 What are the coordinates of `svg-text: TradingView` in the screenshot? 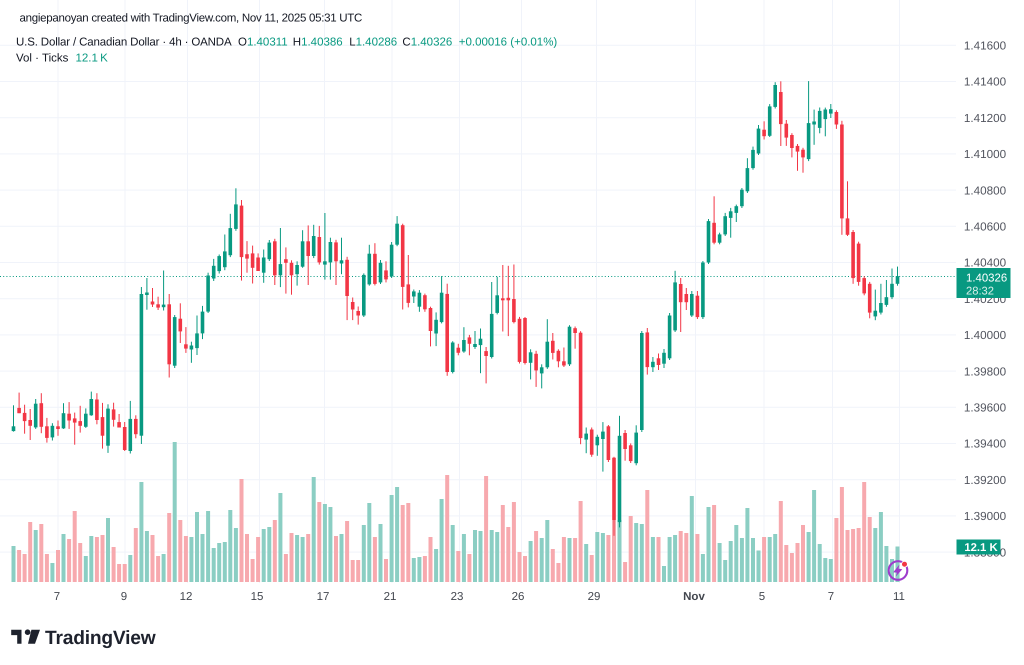 It's located at (100, 638).